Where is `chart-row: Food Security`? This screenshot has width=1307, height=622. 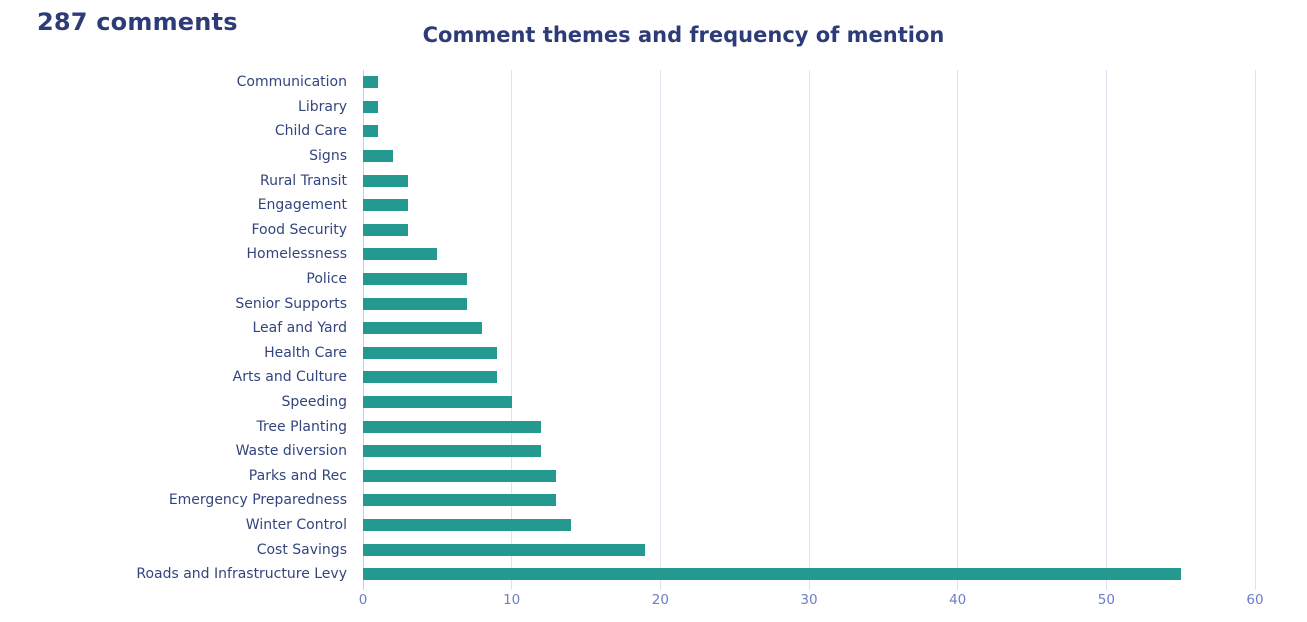 chart-row: Food Security is located at coordinates (653, 230).